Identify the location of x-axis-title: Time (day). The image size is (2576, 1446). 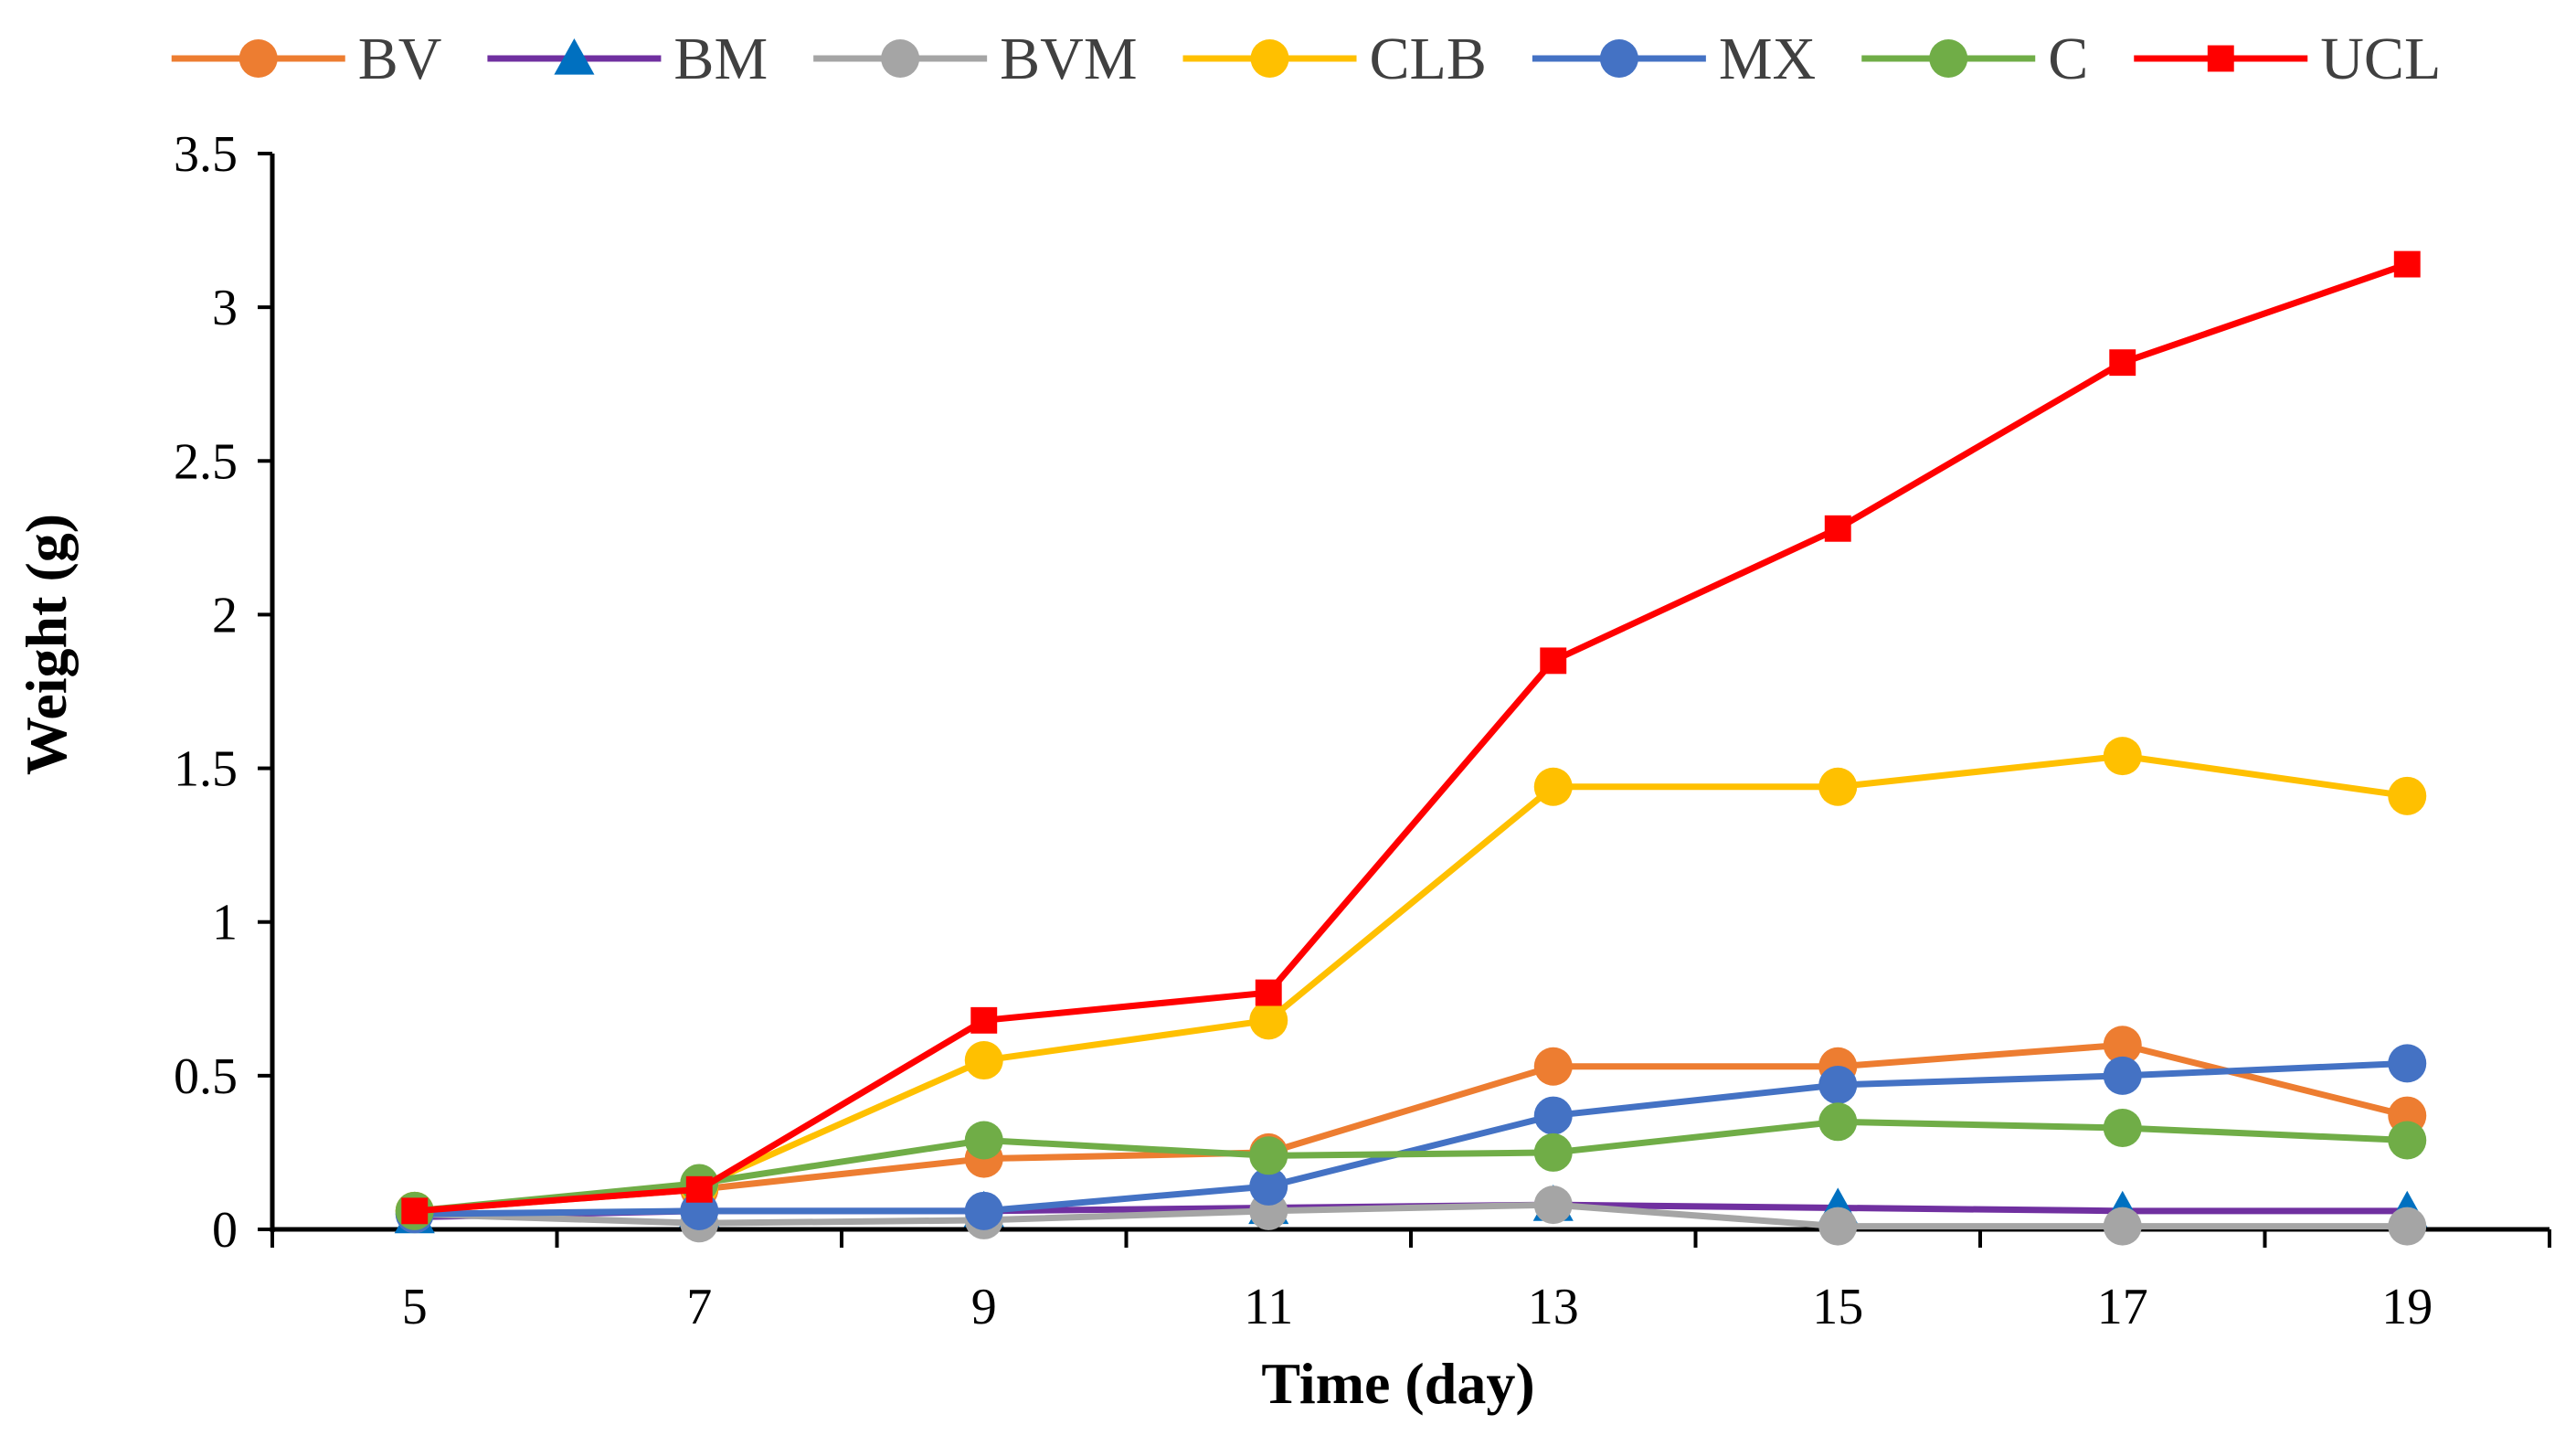
(1397, 1384).